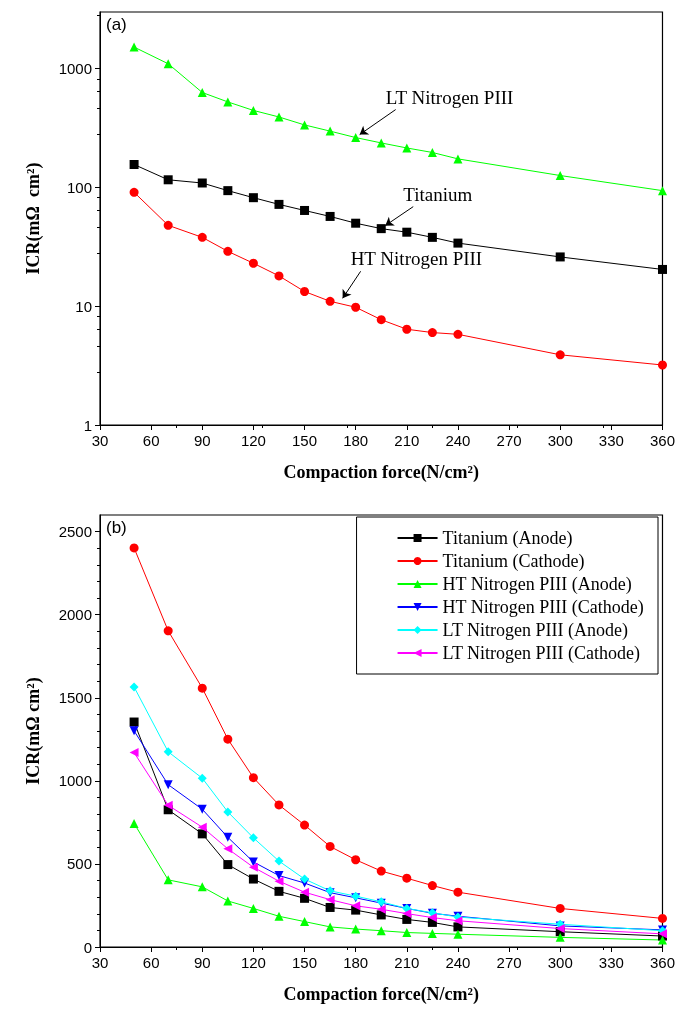 This screenshot has height=1009, width=678. I want to click on legend-label: Titanium (Cathode), so click(513, 561).